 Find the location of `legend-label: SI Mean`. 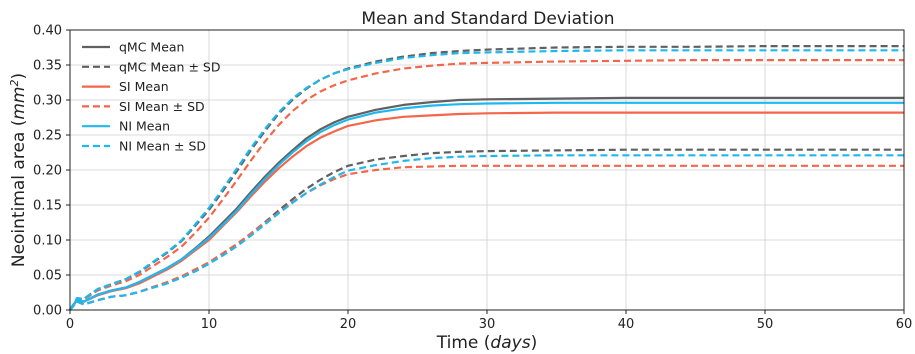

legend-label: SI Mean is located at coordinates (144, 86).